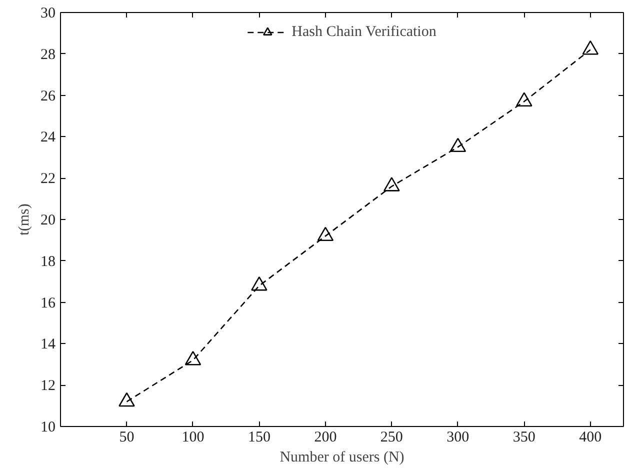 Image resolution: width=635 pixels, height=468 pixels. I want to click on y-tick-label: 14, so click(48, 344).